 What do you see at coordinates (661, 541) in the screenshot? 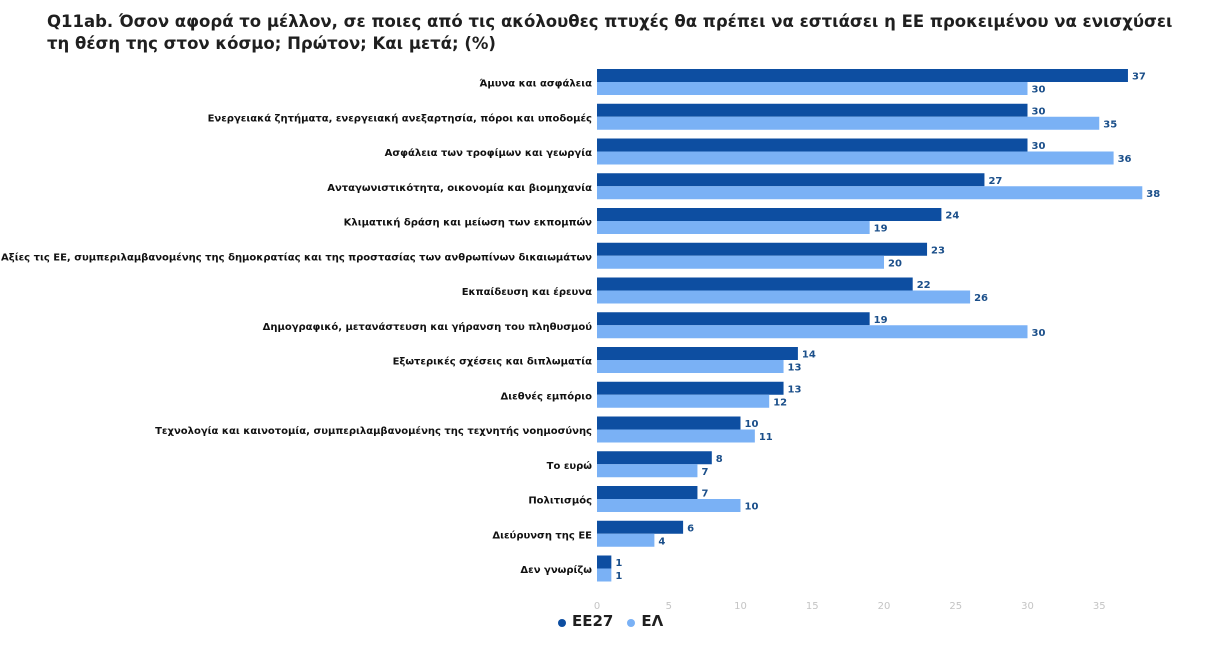
I see `data-label: 4` at bounding box center [661, 541].